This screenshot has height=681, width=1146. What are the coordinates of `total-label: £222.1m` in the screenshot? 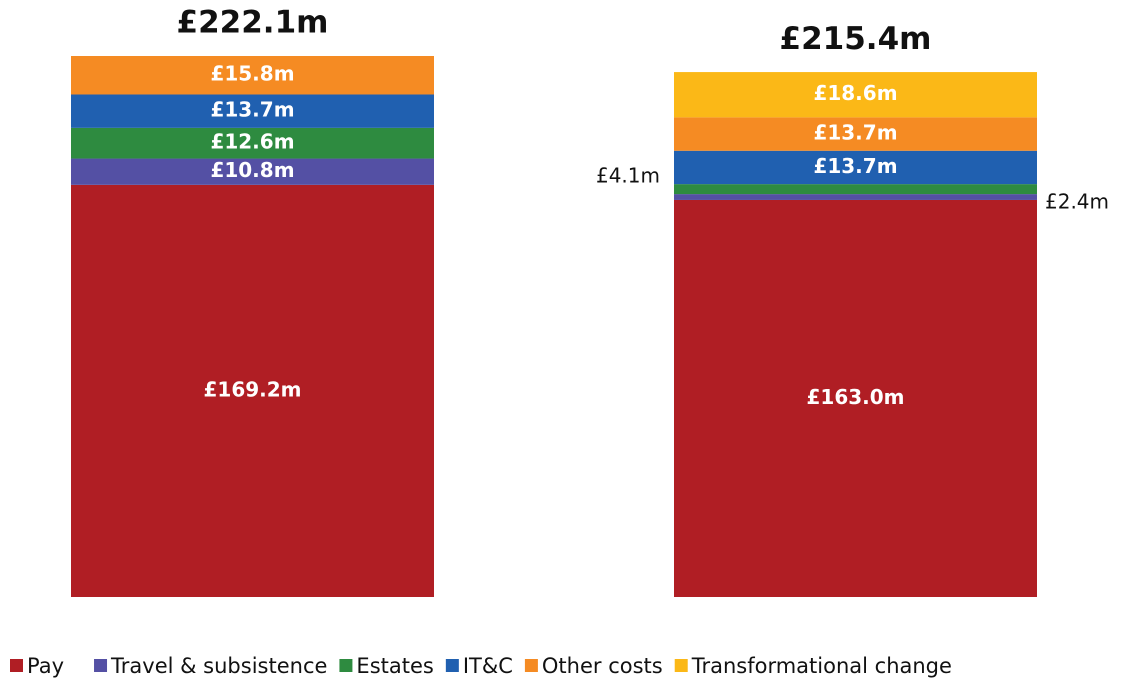 It's located at (253, 23).